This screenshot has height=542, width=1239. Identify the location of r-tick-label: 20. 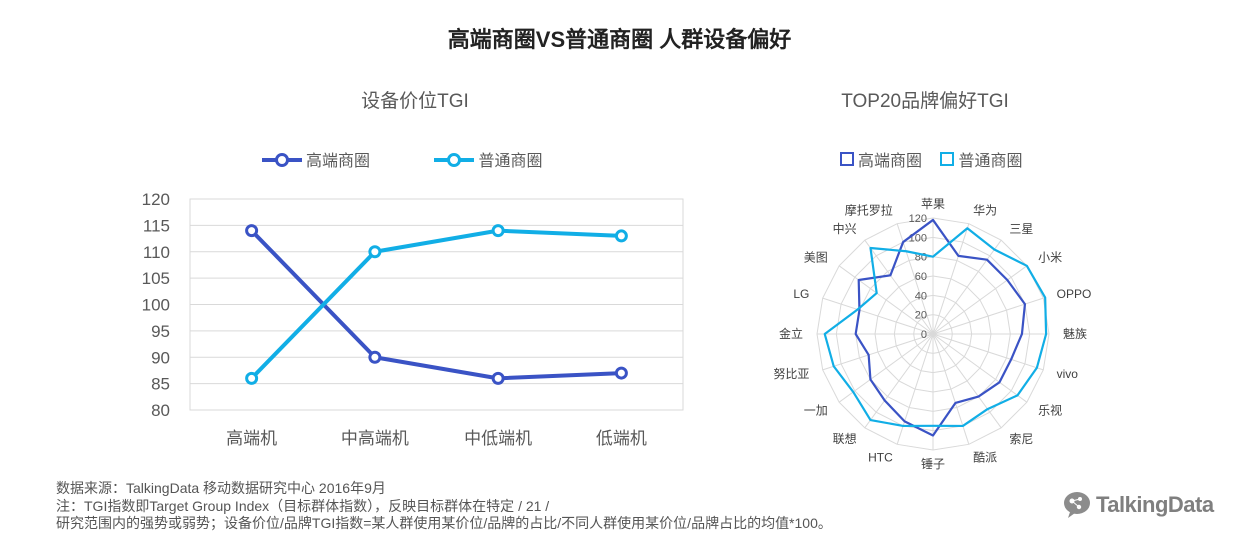
(921, 316).